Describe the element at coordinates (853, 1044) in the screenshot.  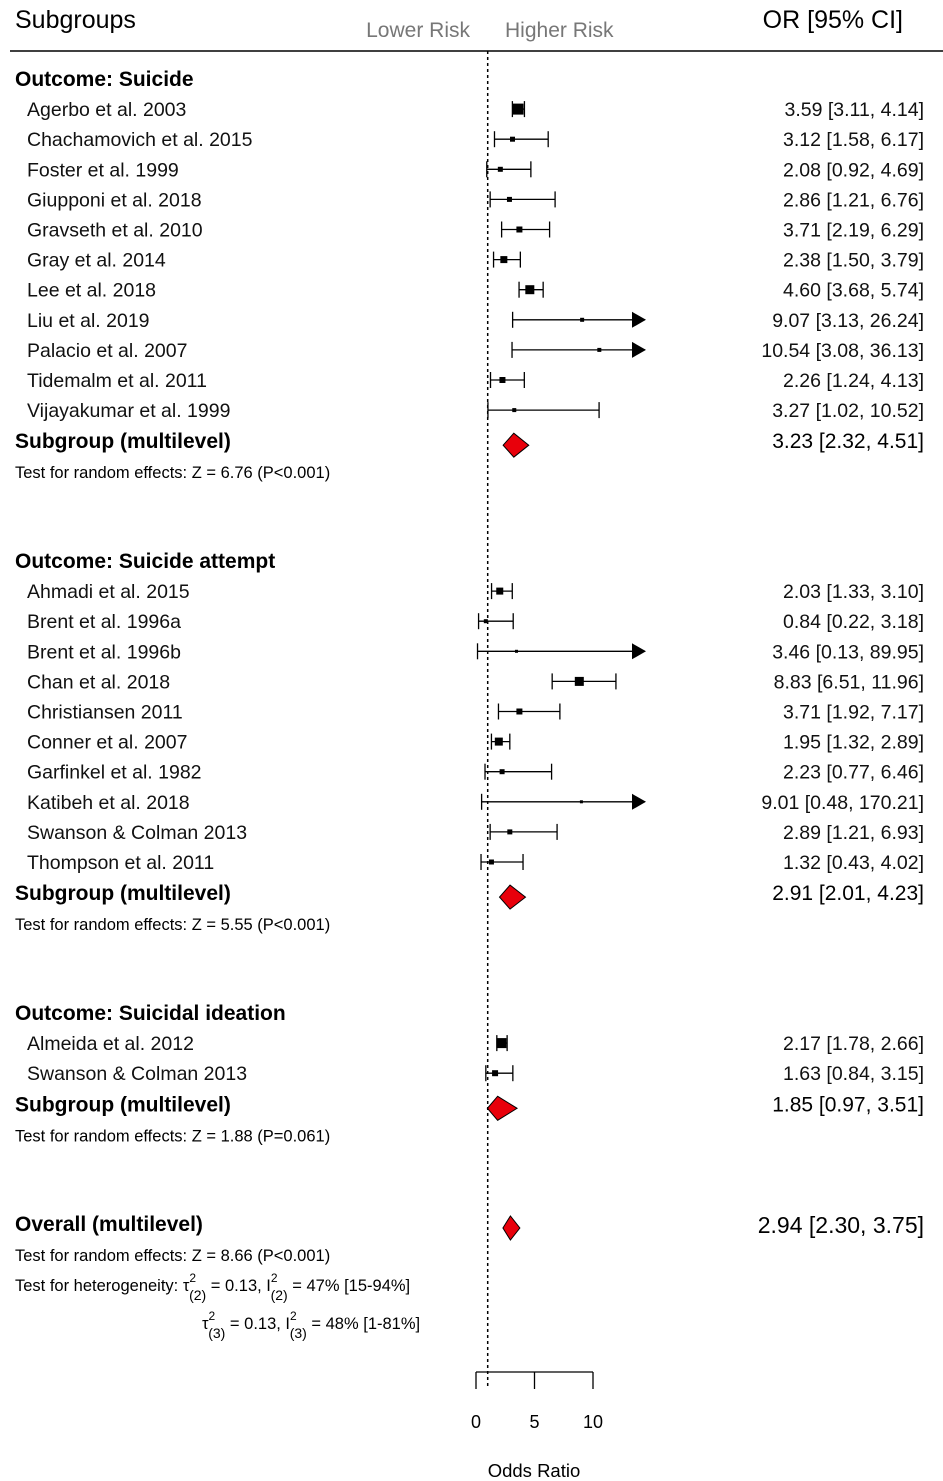
I see `study-2-0-ci-text: 2.17 [1.78, 2.66]` at that location.